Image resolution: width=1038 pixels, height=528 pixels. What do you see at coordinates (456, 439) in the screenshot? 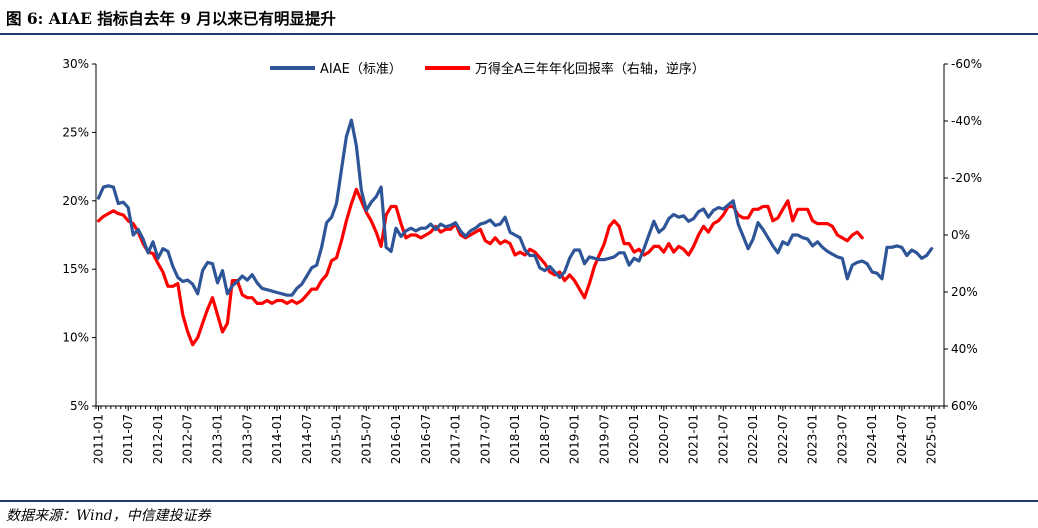
I see `x-tick-label: 2017-01` at bounding box center [456, 439].